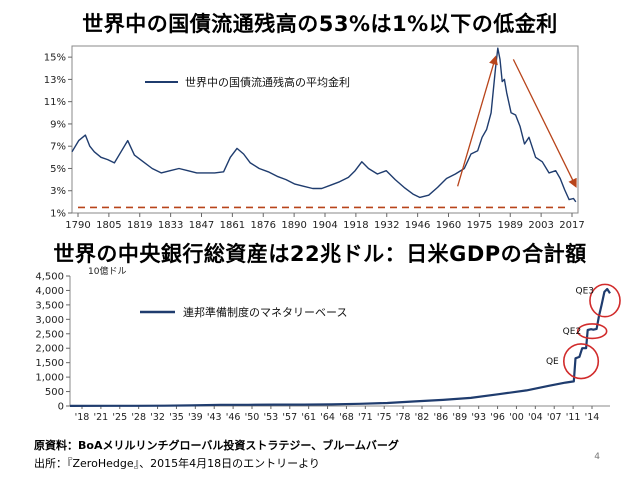 The height and width of the screenshot is (480, 640). I want to click on x-tick-label: '89, so click(459, 417).